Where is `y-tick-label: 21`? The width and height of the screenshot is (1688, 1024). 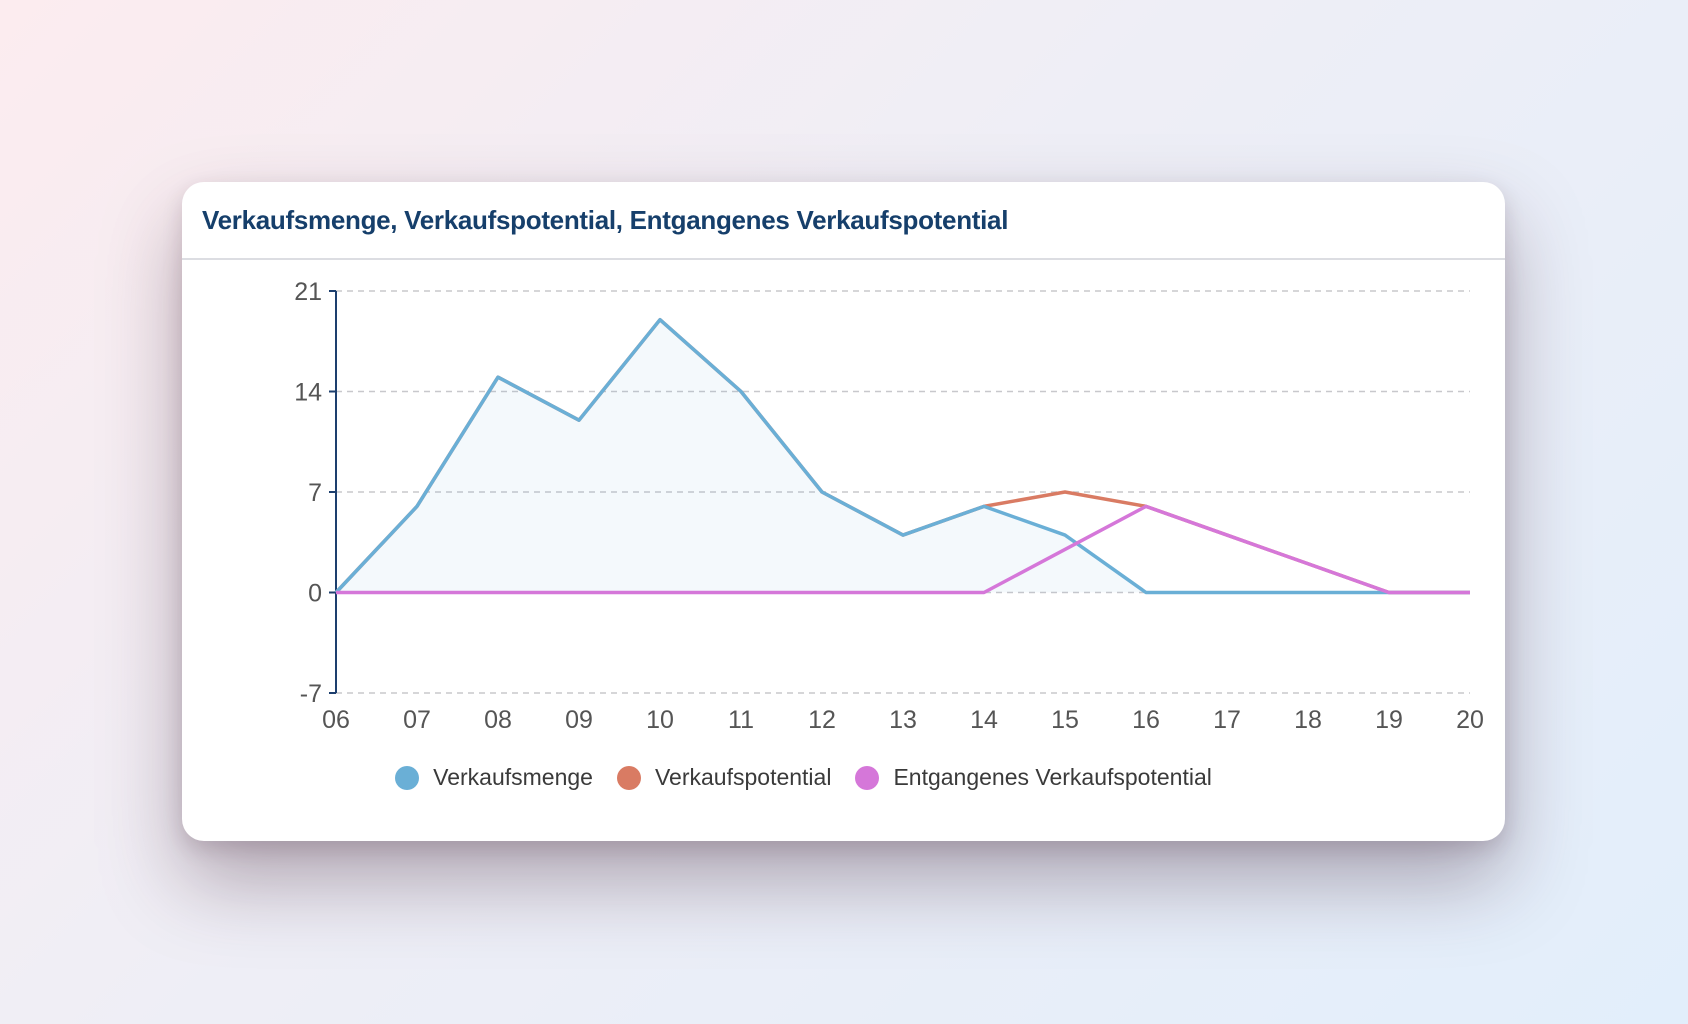
y-tick-label: 21 is located at coordinates (308, 292).